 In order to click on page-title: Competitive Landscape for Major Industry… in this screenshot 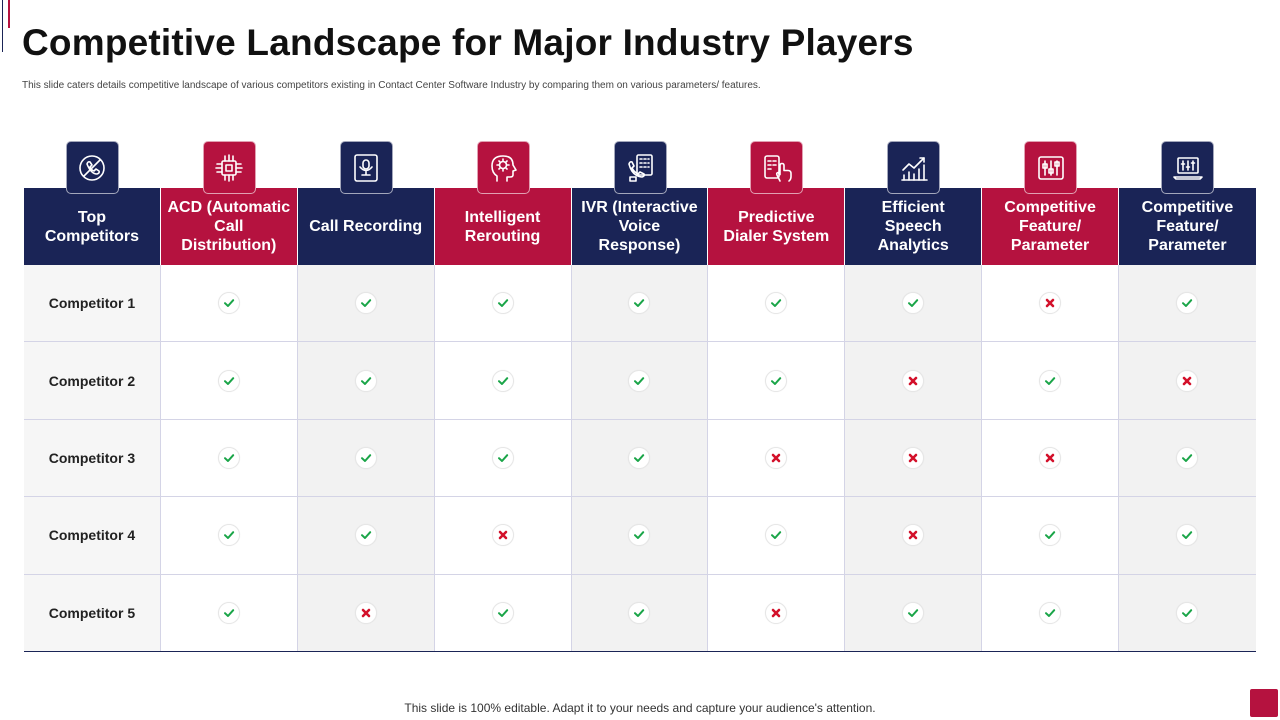, I will do `click(468, 42)`.